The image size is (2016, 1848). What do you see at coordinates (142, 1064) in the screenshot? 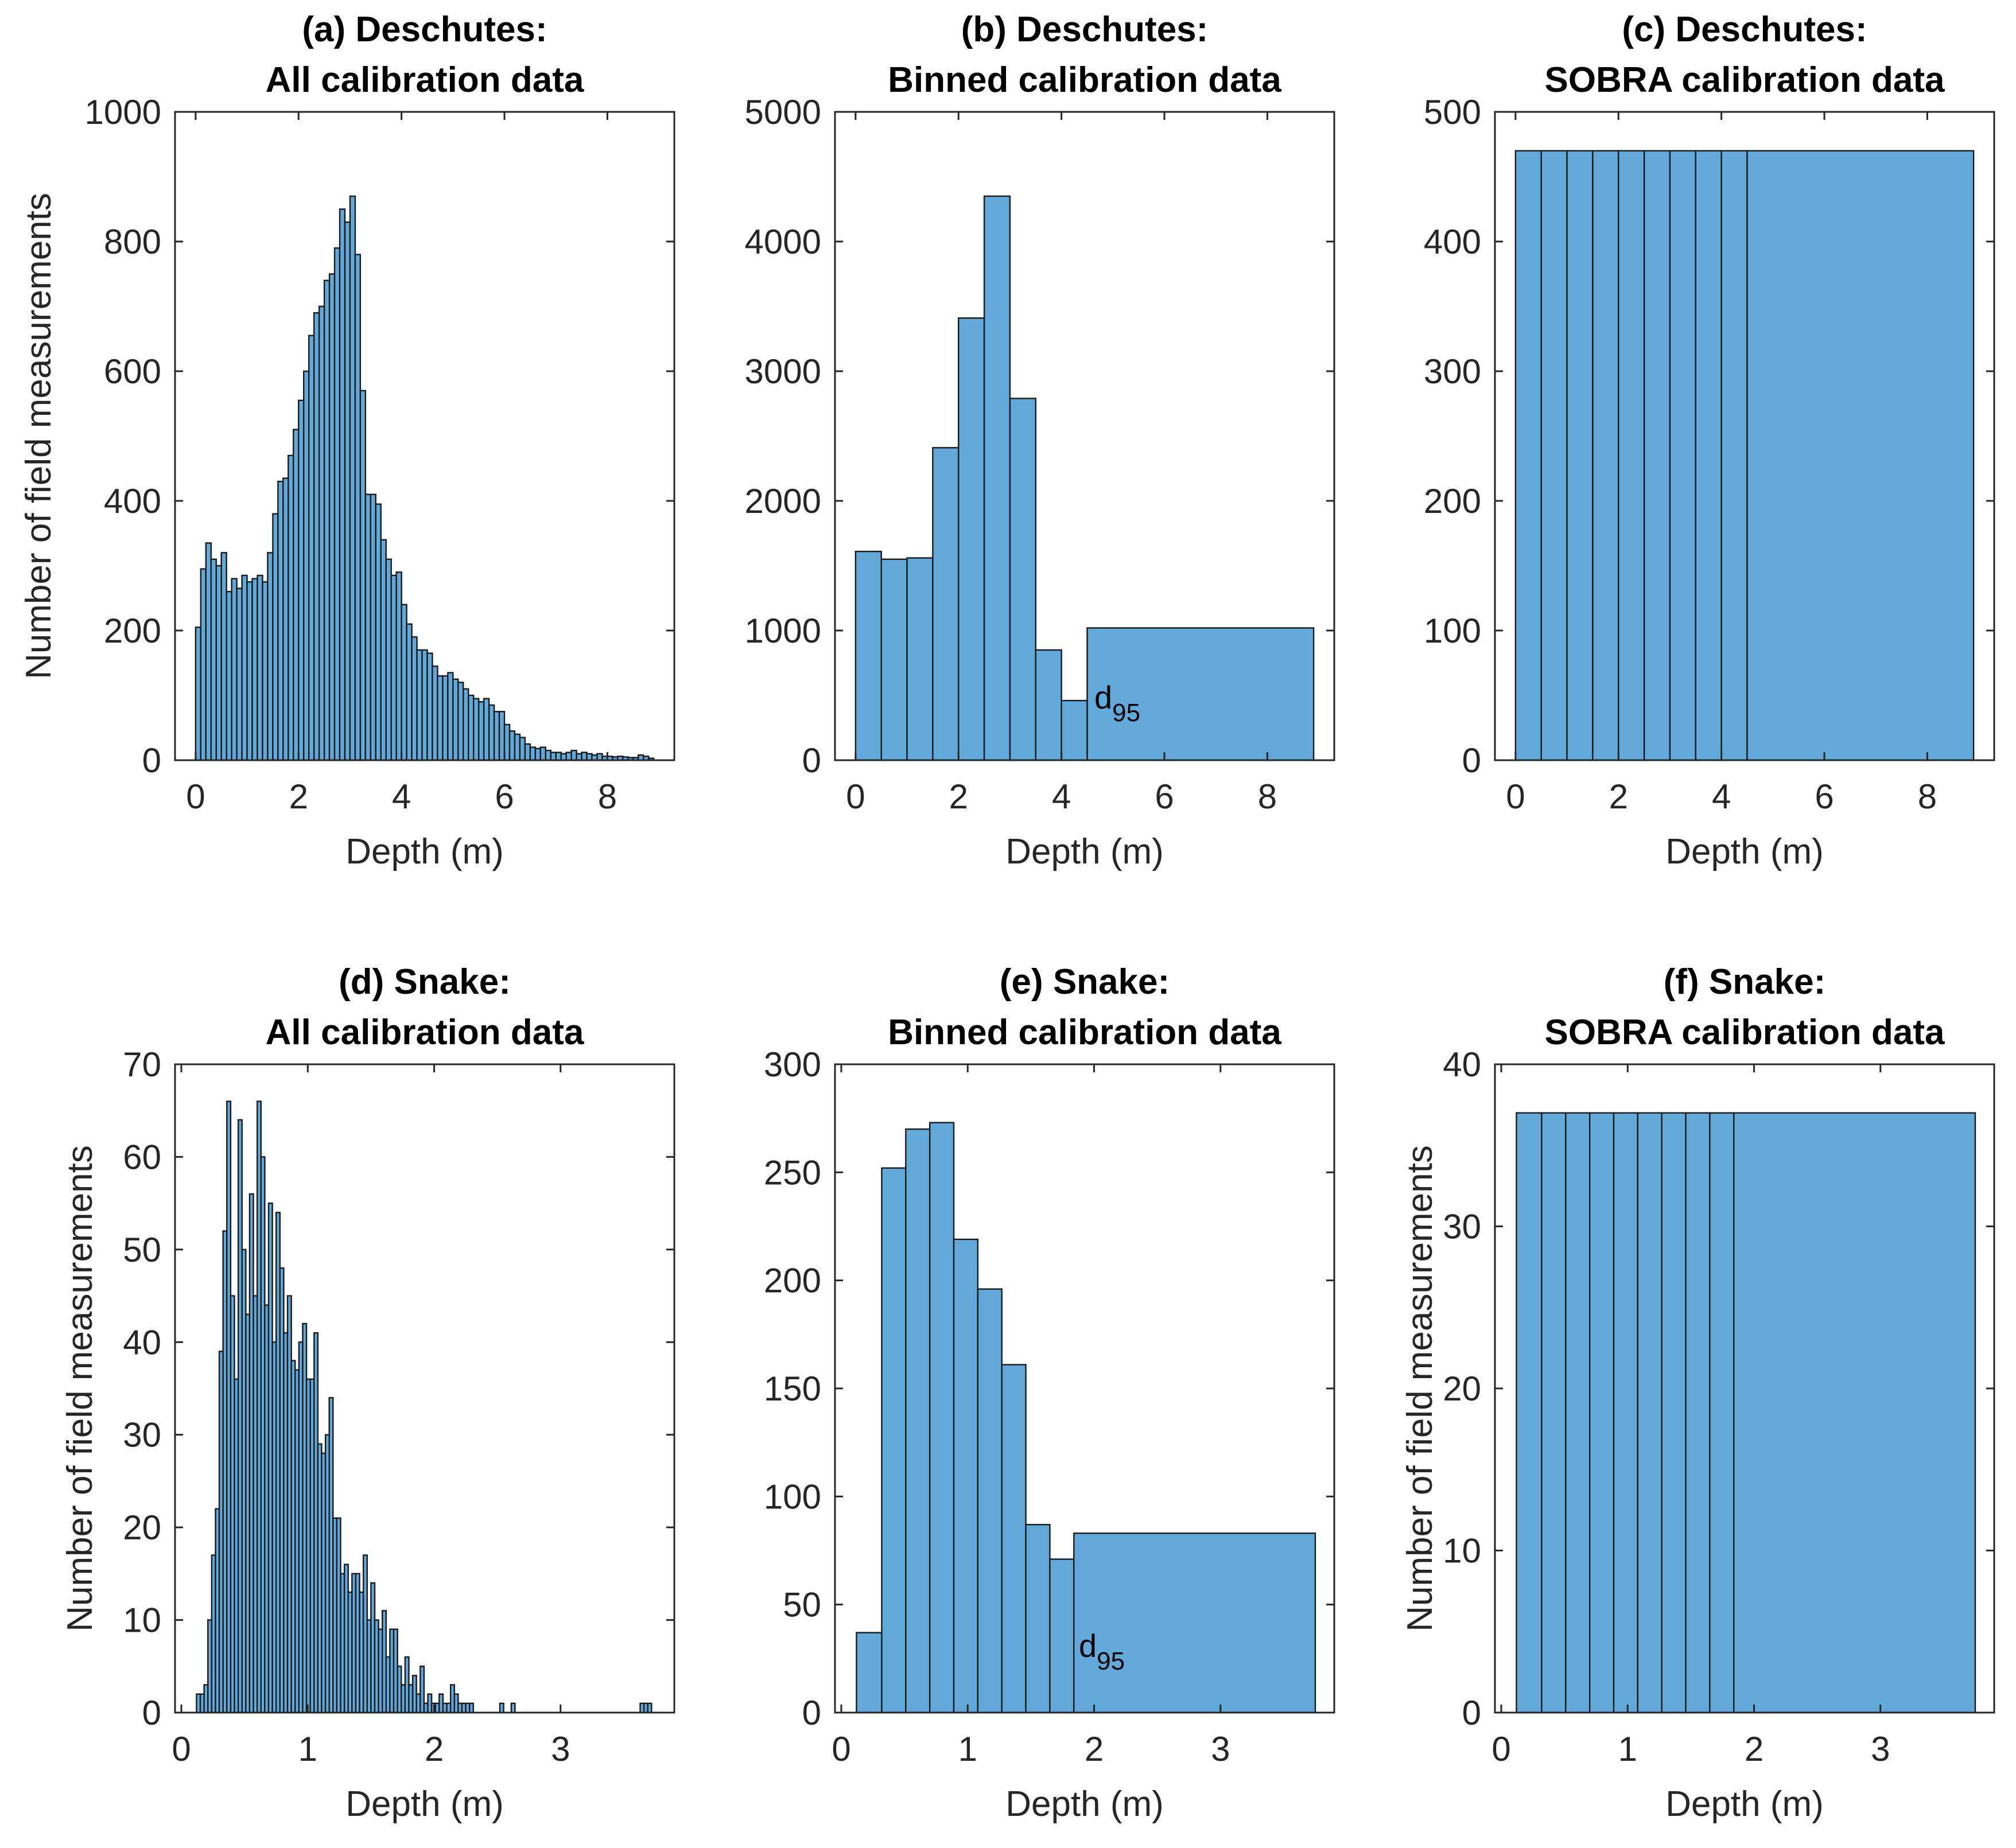
I see `y-tick-label: 70` at bounding box center [142, 1064].